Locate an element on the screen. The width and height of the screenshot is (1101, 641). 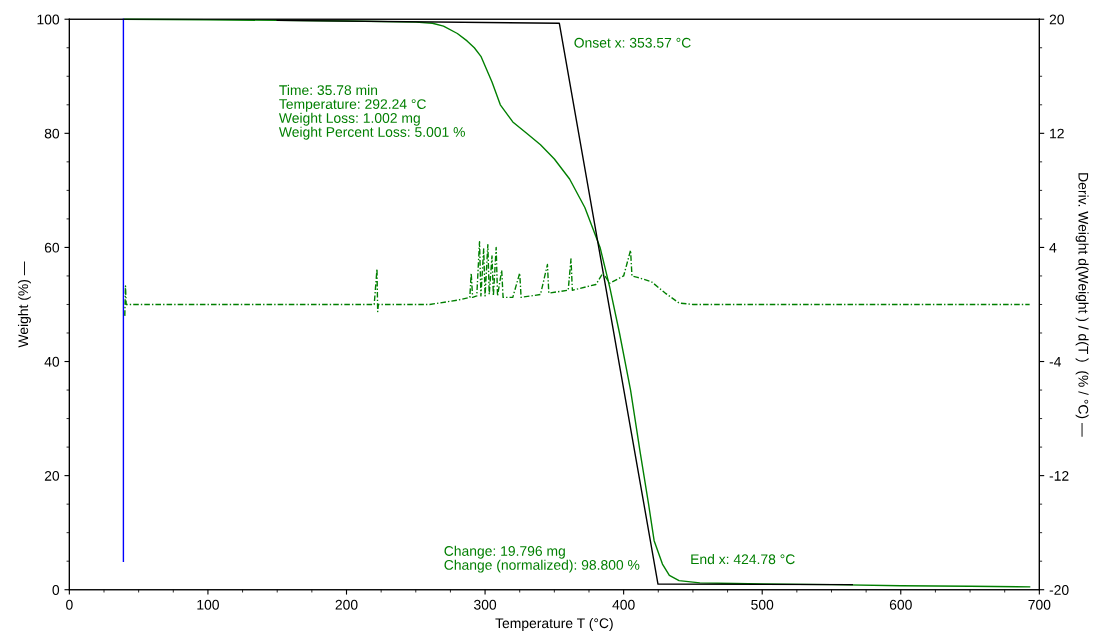
x-tick-label: 0 is located at coordinates (69, 604).